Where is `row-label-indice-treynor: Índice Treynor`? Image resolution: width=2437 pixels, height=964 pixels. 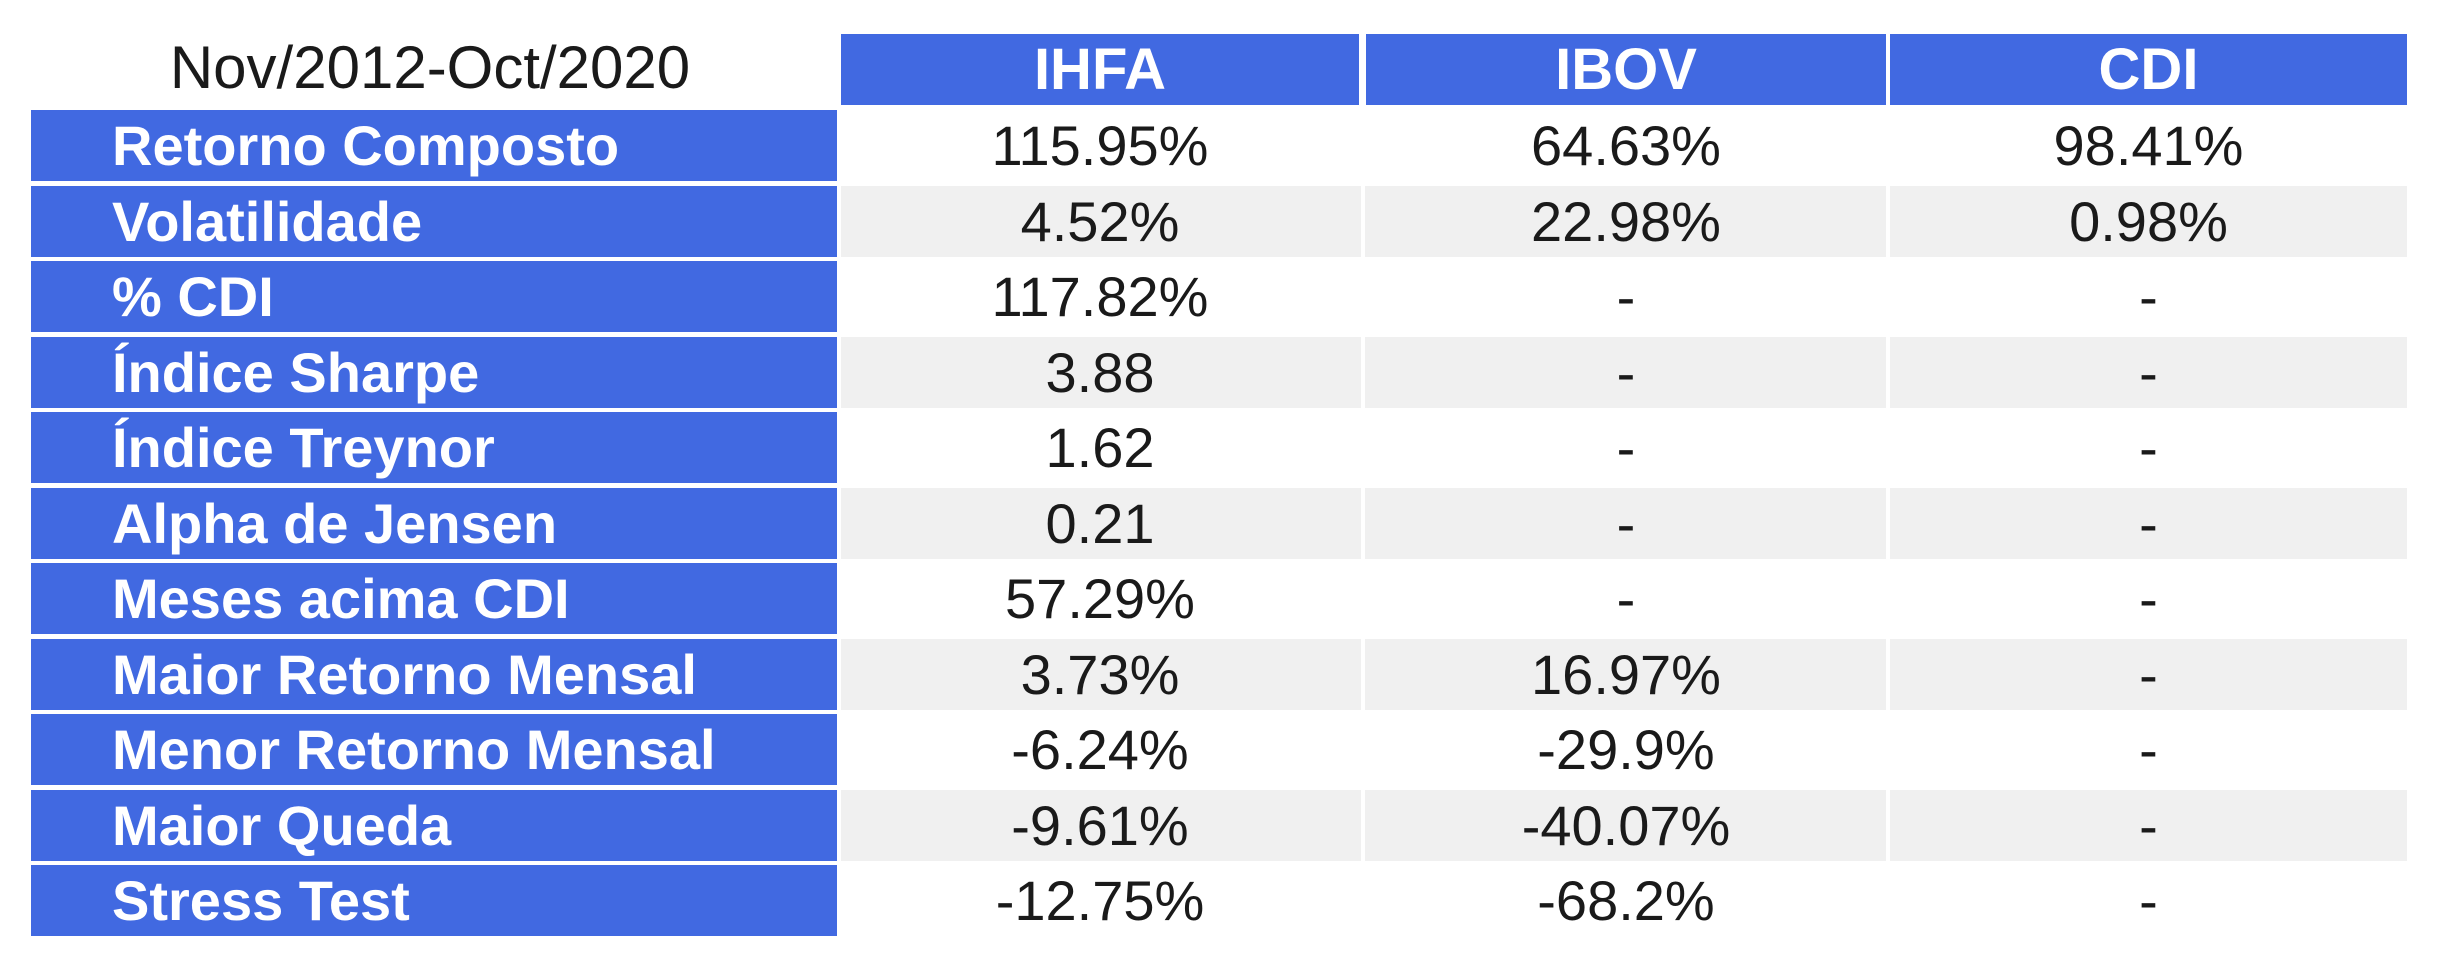 row-label-indice-treynor: Índice Treynor is located at coordinates (434, 447).